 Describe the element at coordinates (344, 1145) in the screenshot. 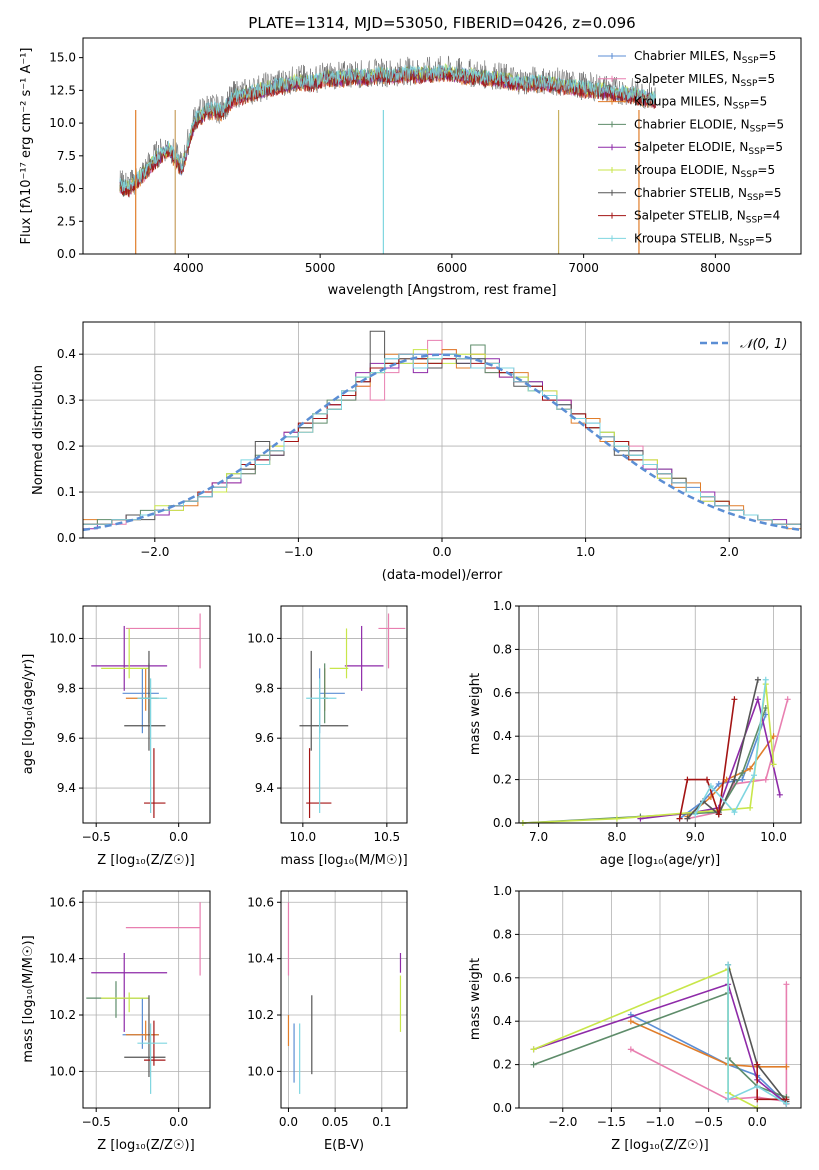

I see `mass-vs-EBV-xlabel: E(B-V)` at that location.